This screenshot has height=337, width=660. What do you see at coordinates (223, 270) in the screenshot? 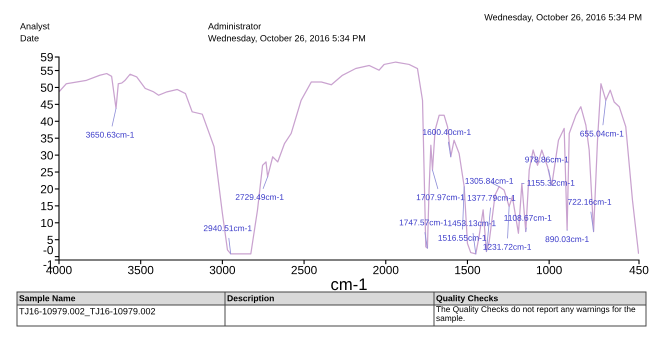
I see `x-tick-label: 3000` at bounding box center [223, 270].